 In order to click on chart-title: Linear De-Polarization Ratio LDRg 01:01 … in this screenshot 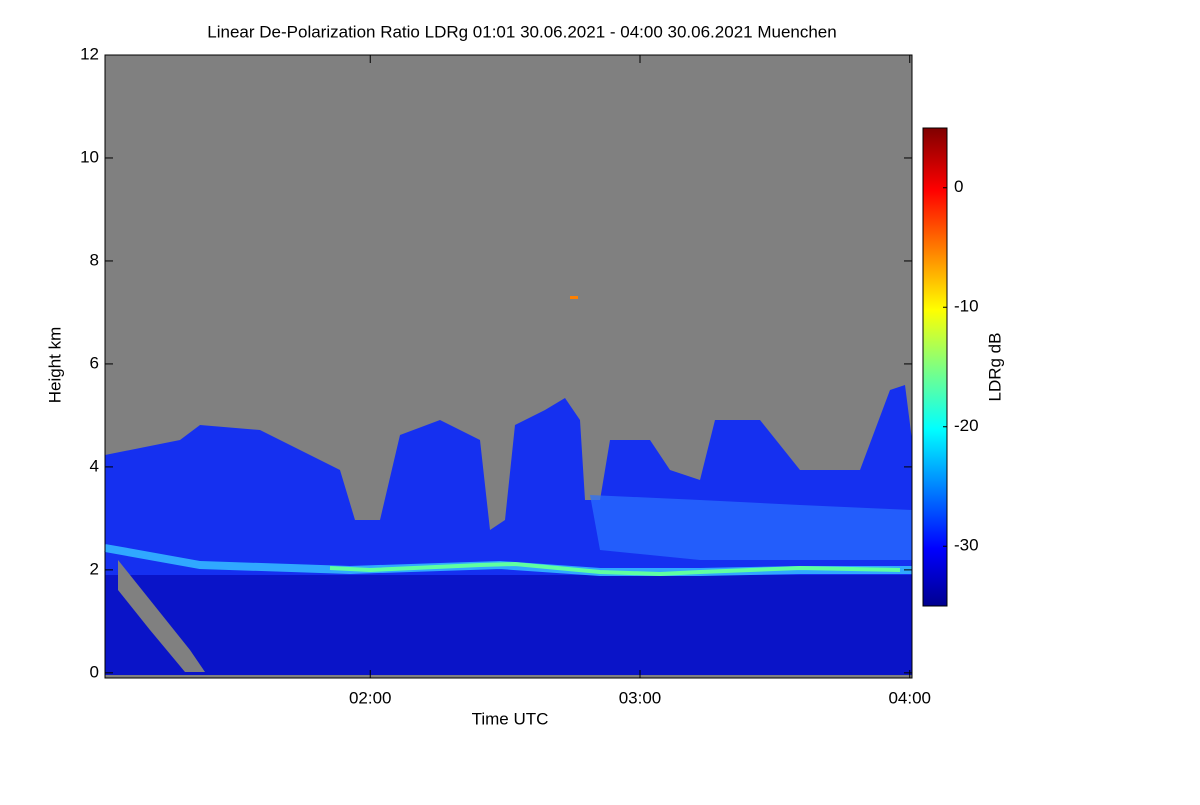, I will do `click(521, 31)`.